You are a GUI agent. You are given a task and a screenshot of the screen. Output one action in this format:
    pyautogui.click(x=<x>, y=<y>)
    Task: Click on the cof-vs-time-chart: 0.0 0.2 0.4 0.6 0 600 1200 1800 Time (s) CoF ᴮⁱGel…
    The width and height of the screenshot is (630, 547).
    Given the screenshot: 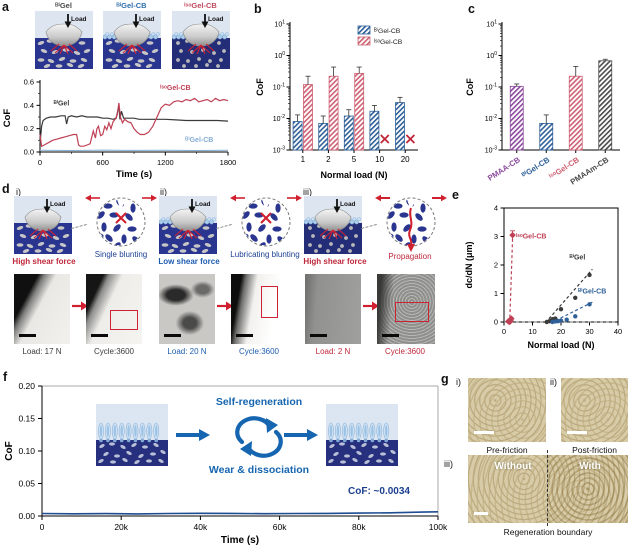 What is the action you would take?
    pyautogui.click(x=119, y=129)
    